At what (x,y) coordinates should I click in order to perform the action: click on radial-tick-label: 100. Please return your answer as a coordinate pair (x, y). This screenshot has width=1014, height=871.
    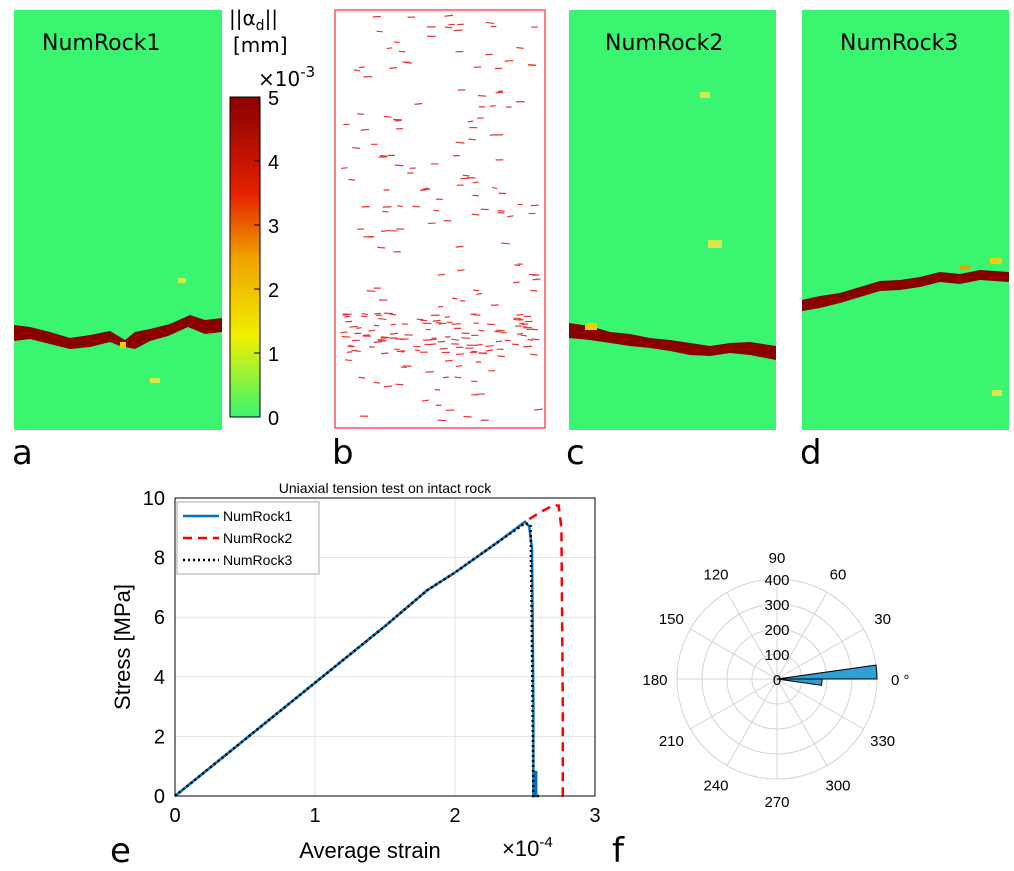
    Looking at the image, I should click on (776, 655).